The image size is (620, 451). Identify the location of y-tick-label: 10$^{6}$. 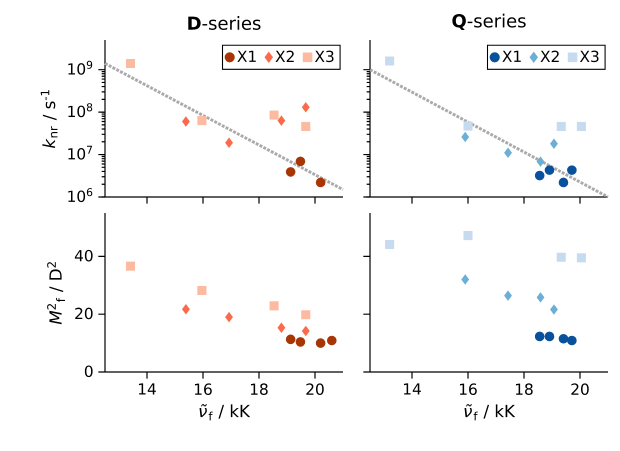
(80, 195).